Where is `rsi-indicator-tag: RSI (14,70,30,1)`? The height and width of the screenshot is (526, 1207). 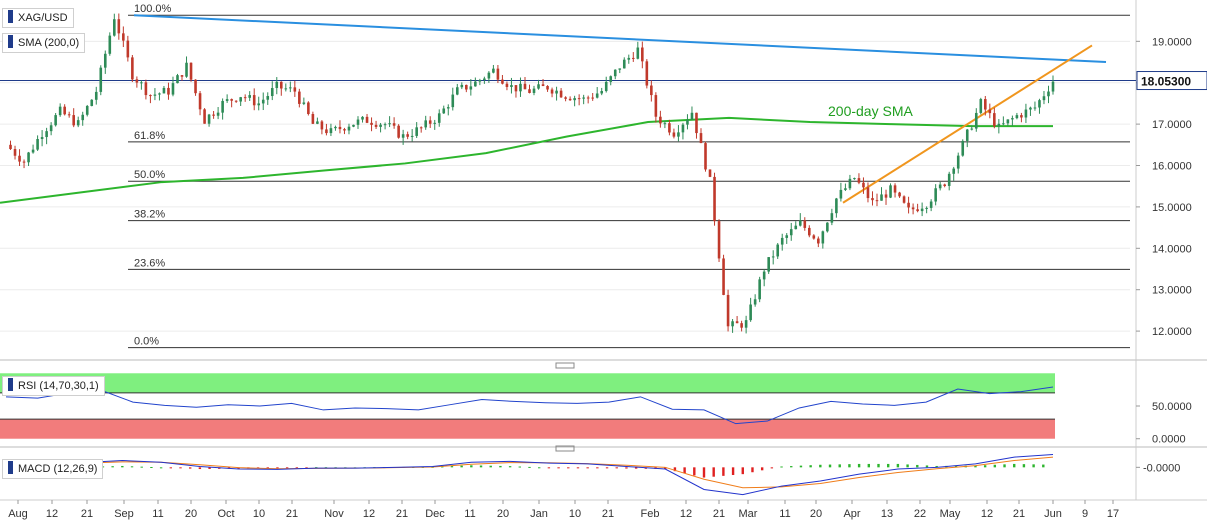
rsi-indicator-tag: RSI (14,70,30,1) is located at coordinates (53, 386).